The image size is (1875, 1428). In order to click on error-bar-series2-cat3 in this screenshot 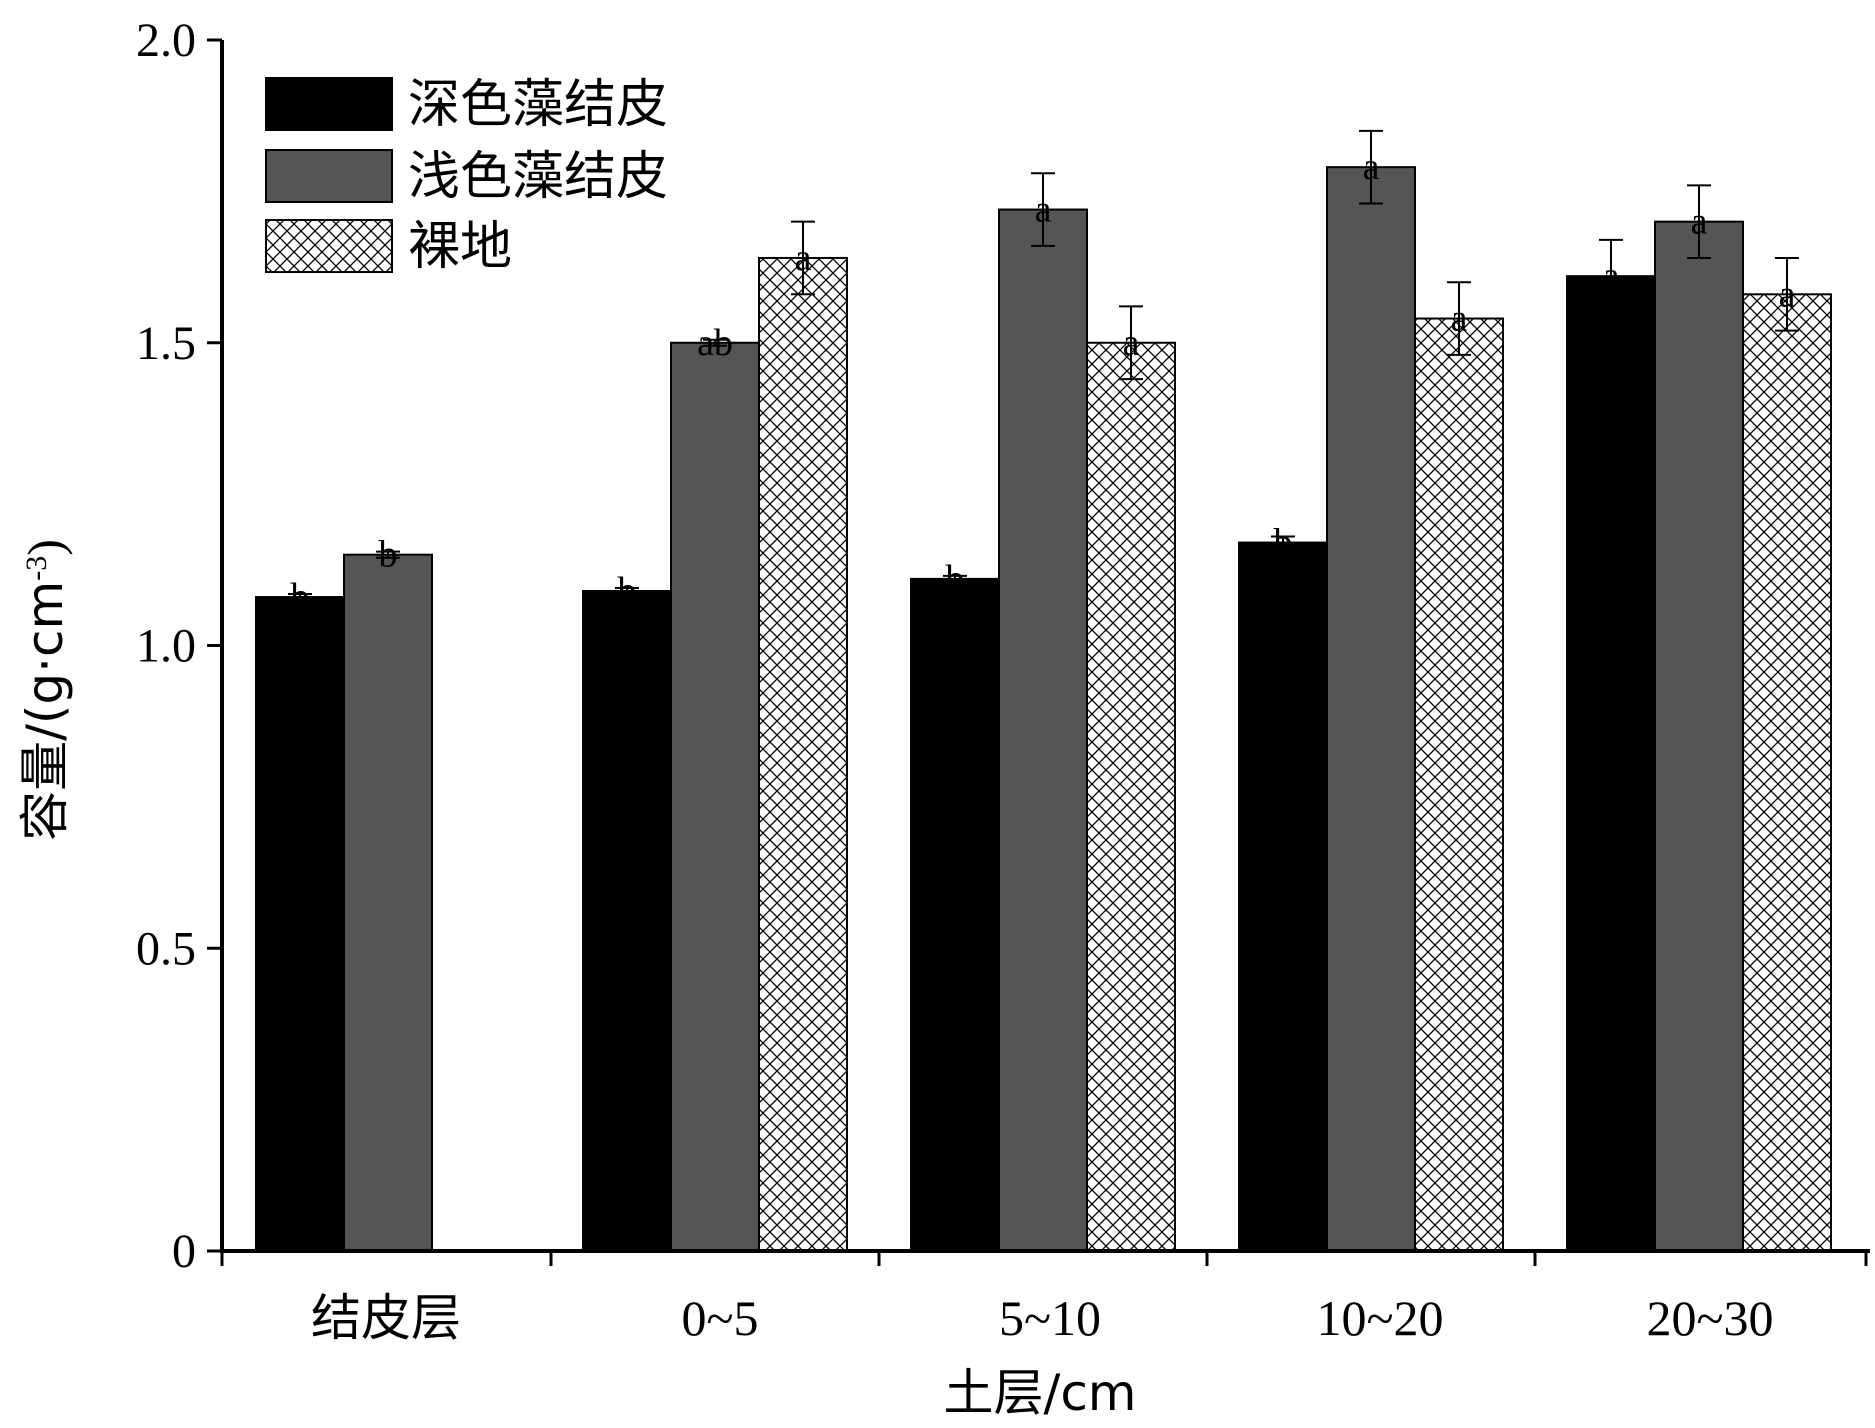, I will do `click(1043, 209)`.